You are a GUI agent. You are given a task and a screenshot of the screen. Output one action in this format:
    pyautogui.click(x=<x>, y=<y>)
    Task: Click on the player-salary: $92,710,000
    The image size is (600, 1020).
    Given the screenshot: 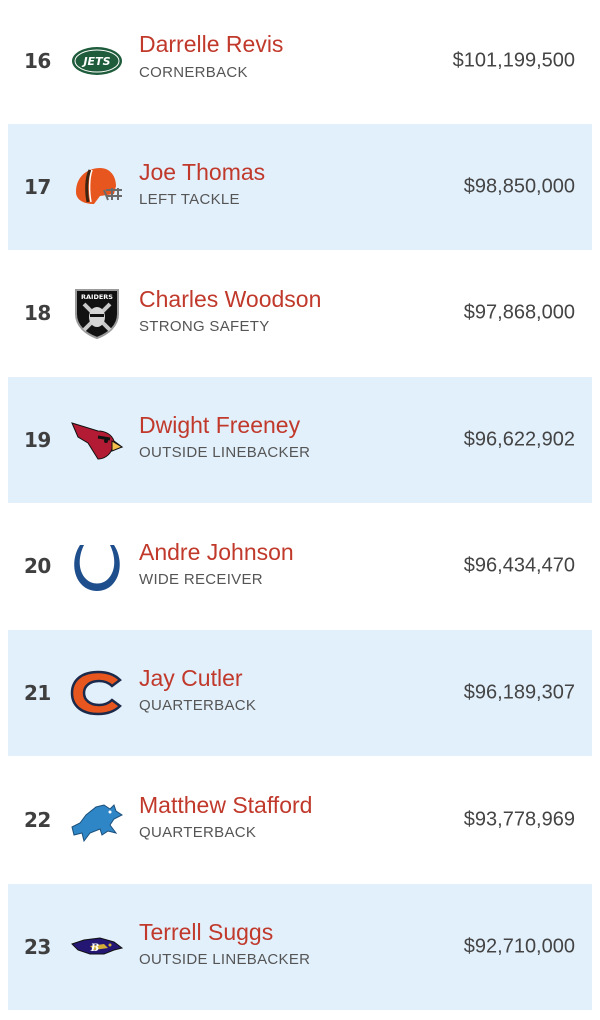 What is the action you would take?
    pyautogui.click(x=519, y=946)
    